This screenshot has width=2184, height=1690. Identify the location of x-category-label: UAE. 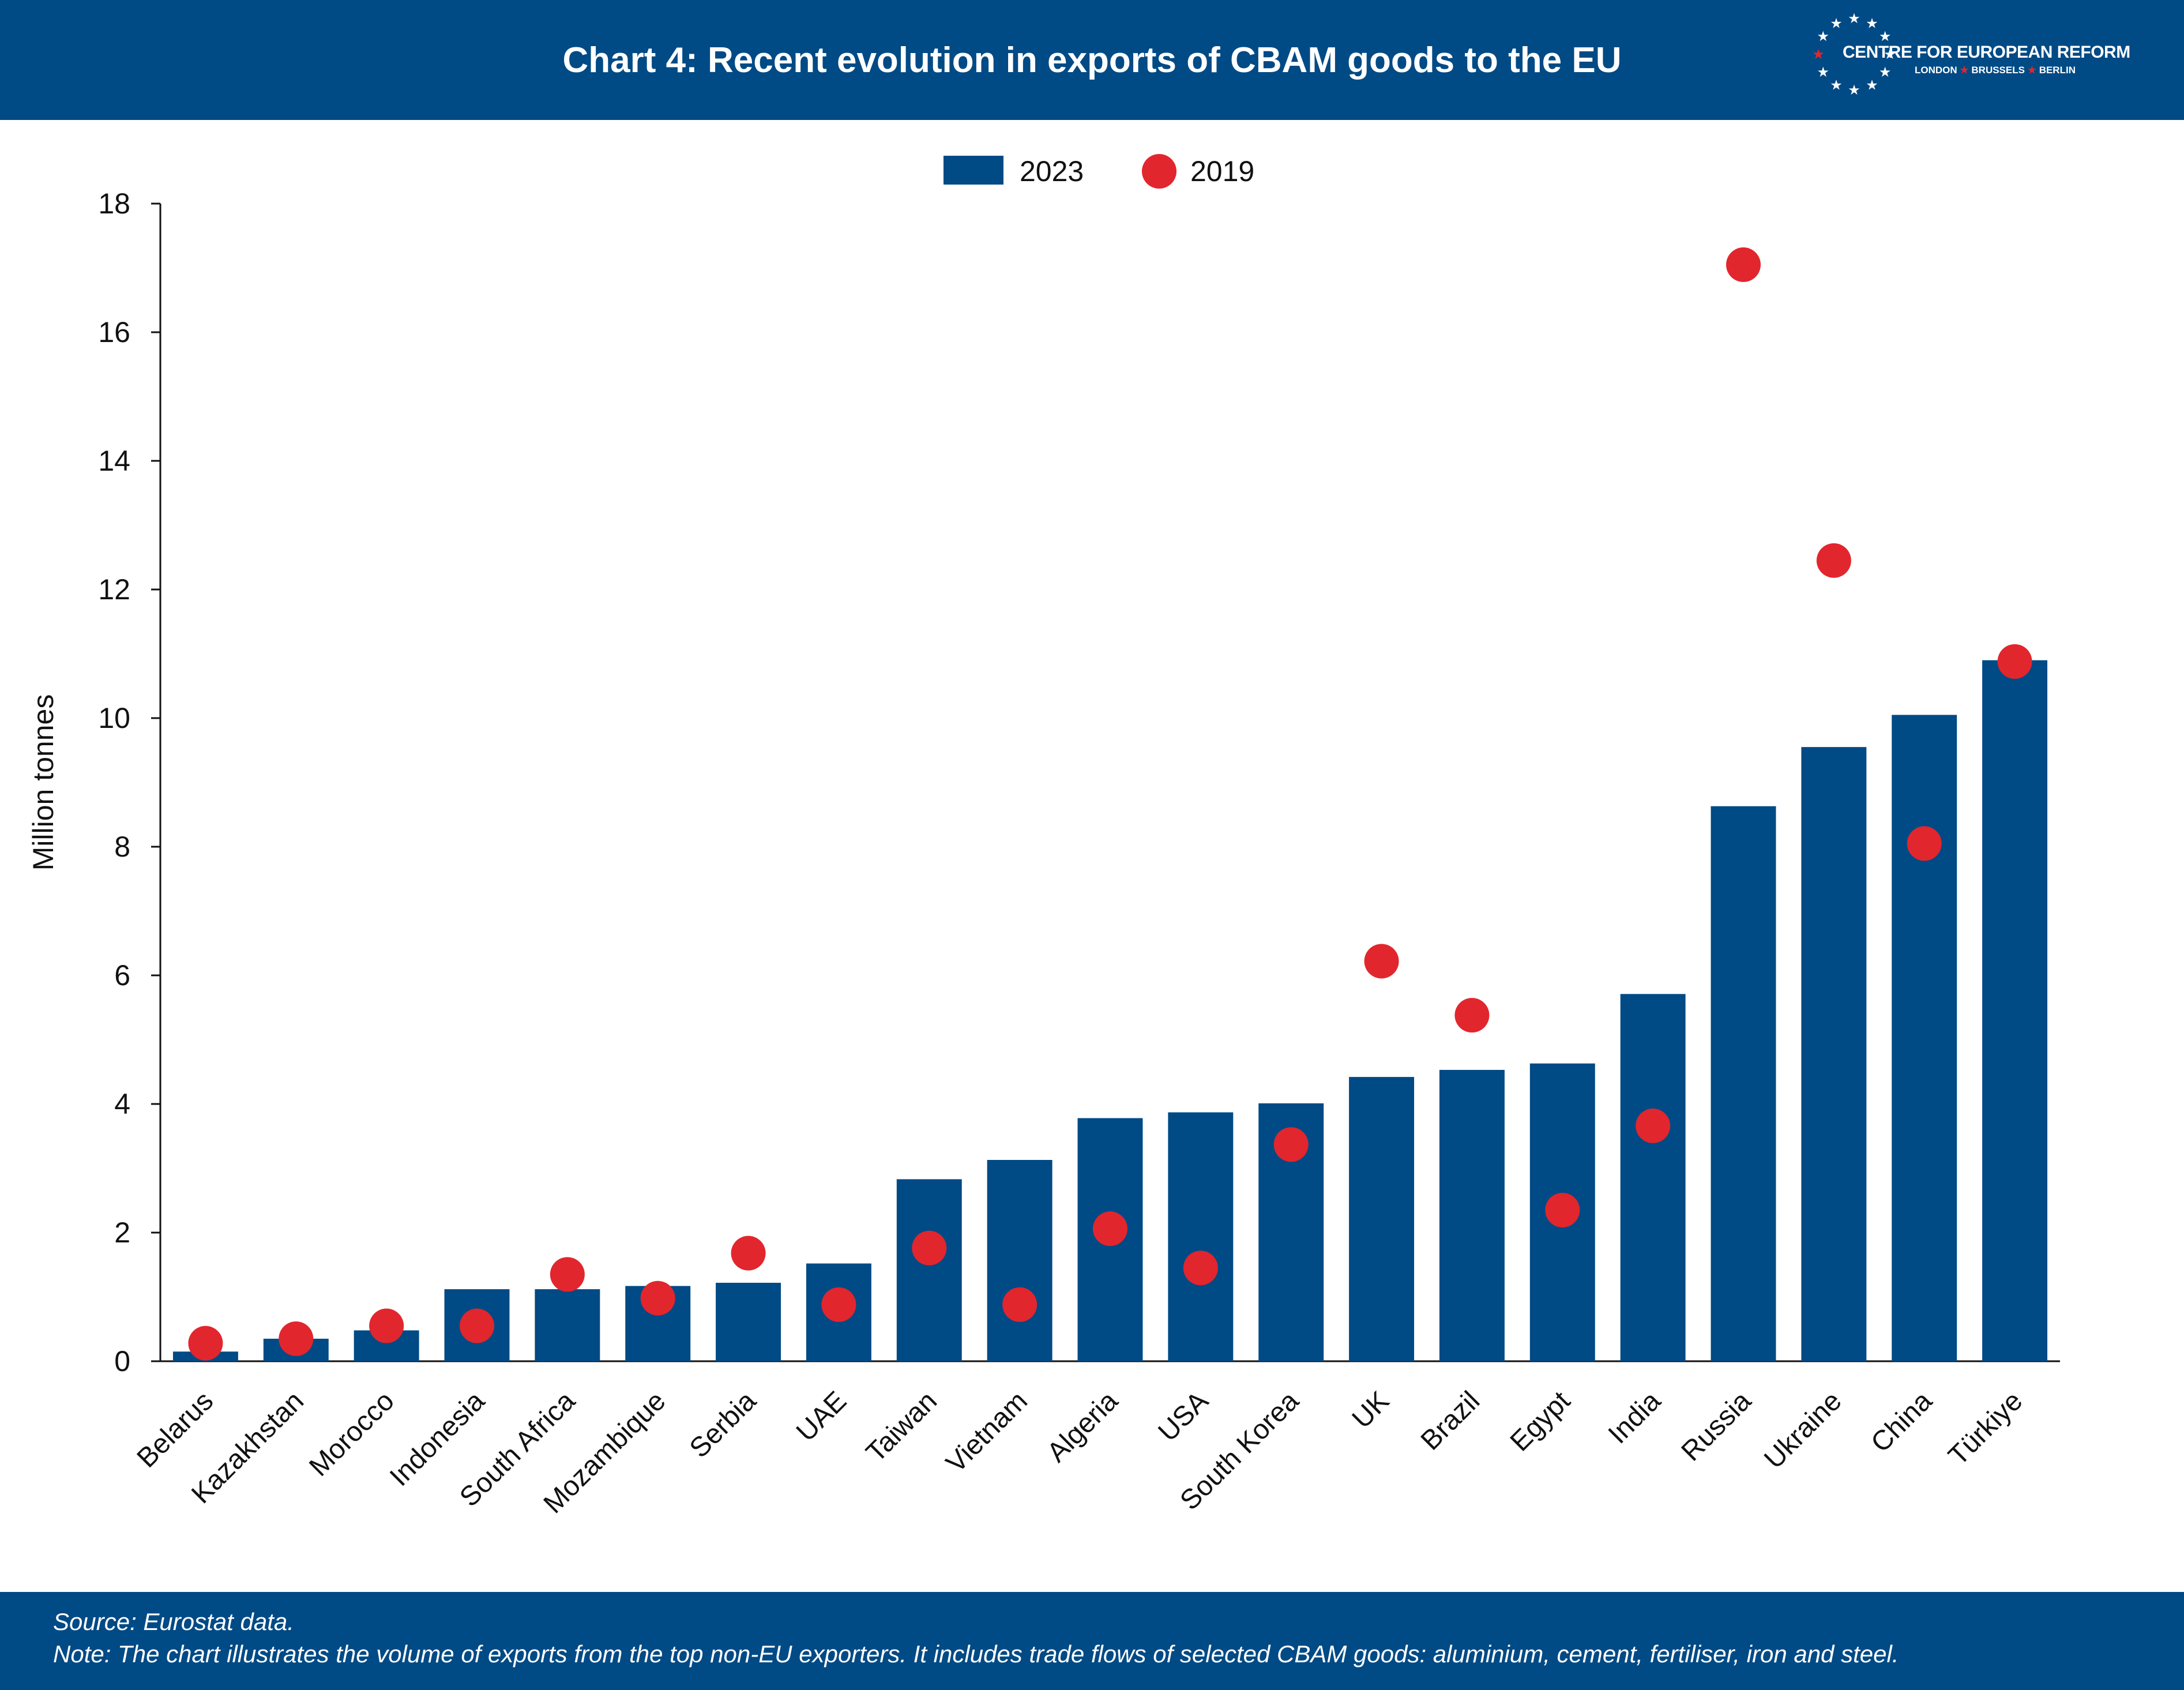
(821, 1416).